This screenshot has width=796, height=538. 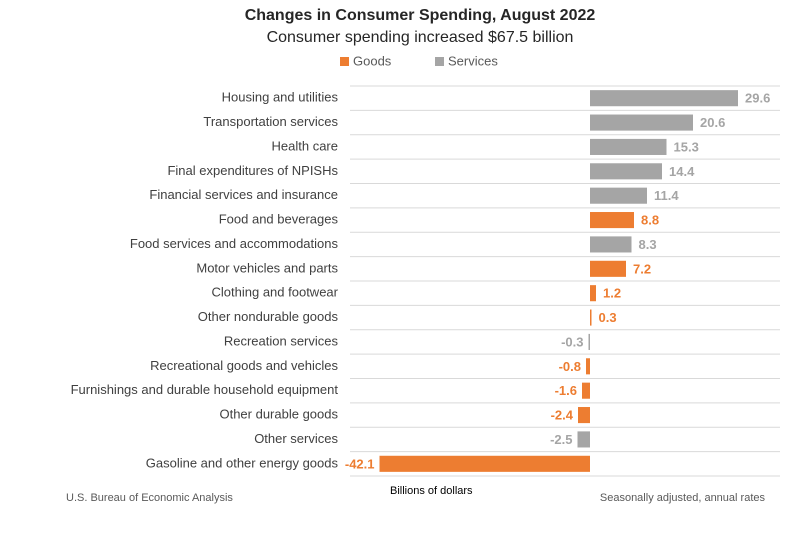 I want to click on data-label: -0.8, so click(x=570, y=366).